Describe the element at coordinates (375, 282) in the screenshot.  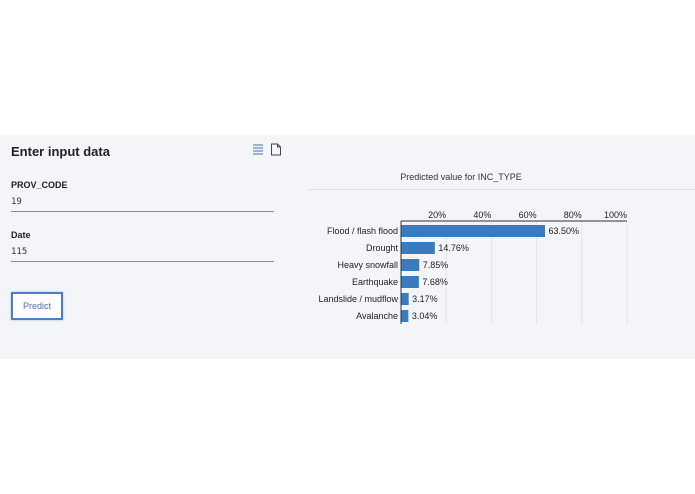
I see `category-label: Earthquake` at that location.